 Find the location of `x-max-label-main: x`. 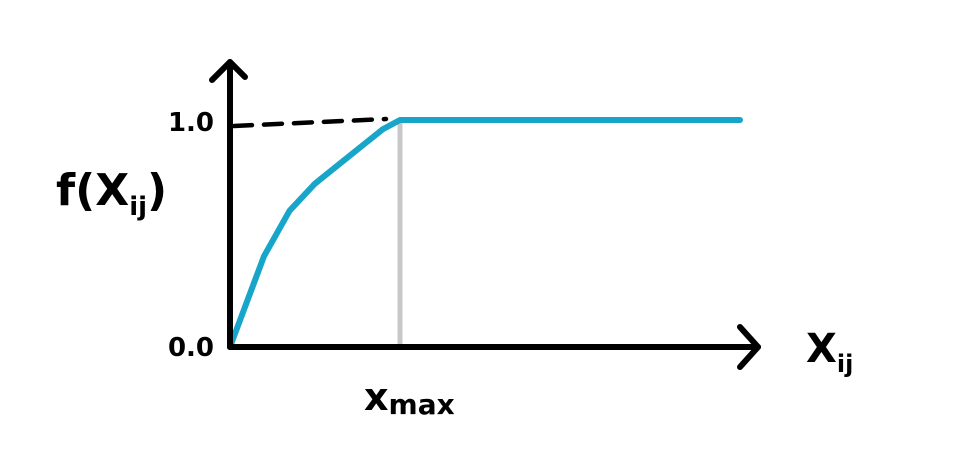

x-max-label-main: x is located at coordinates (376, 397).